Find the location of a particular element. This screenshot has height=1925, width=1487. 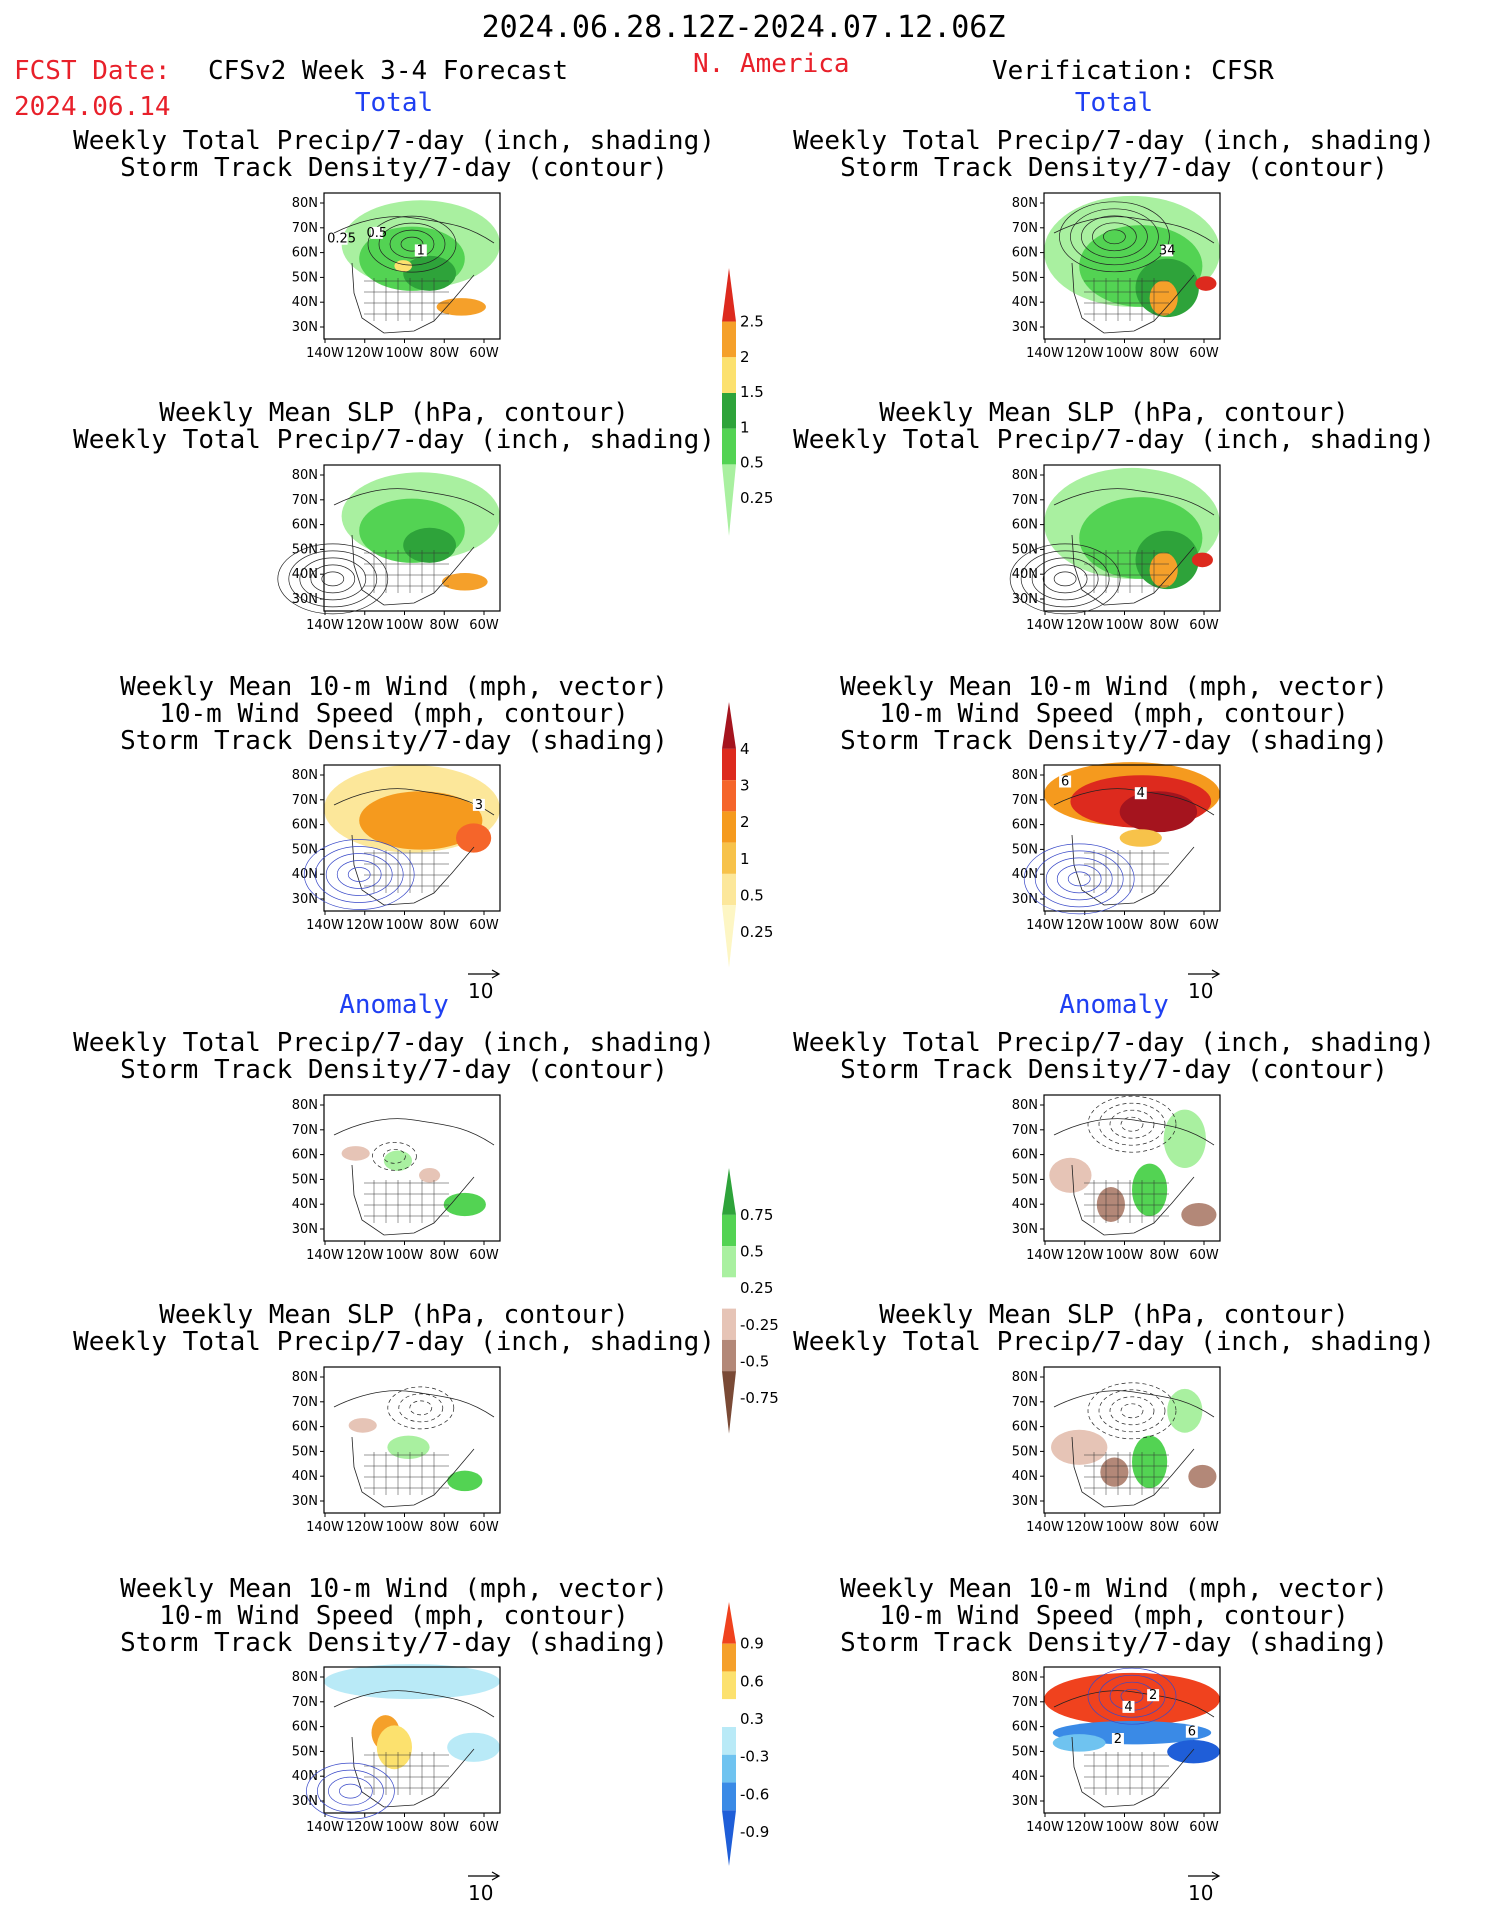

colorbar-label: -0.6 is located at coordinates (754, 1794).